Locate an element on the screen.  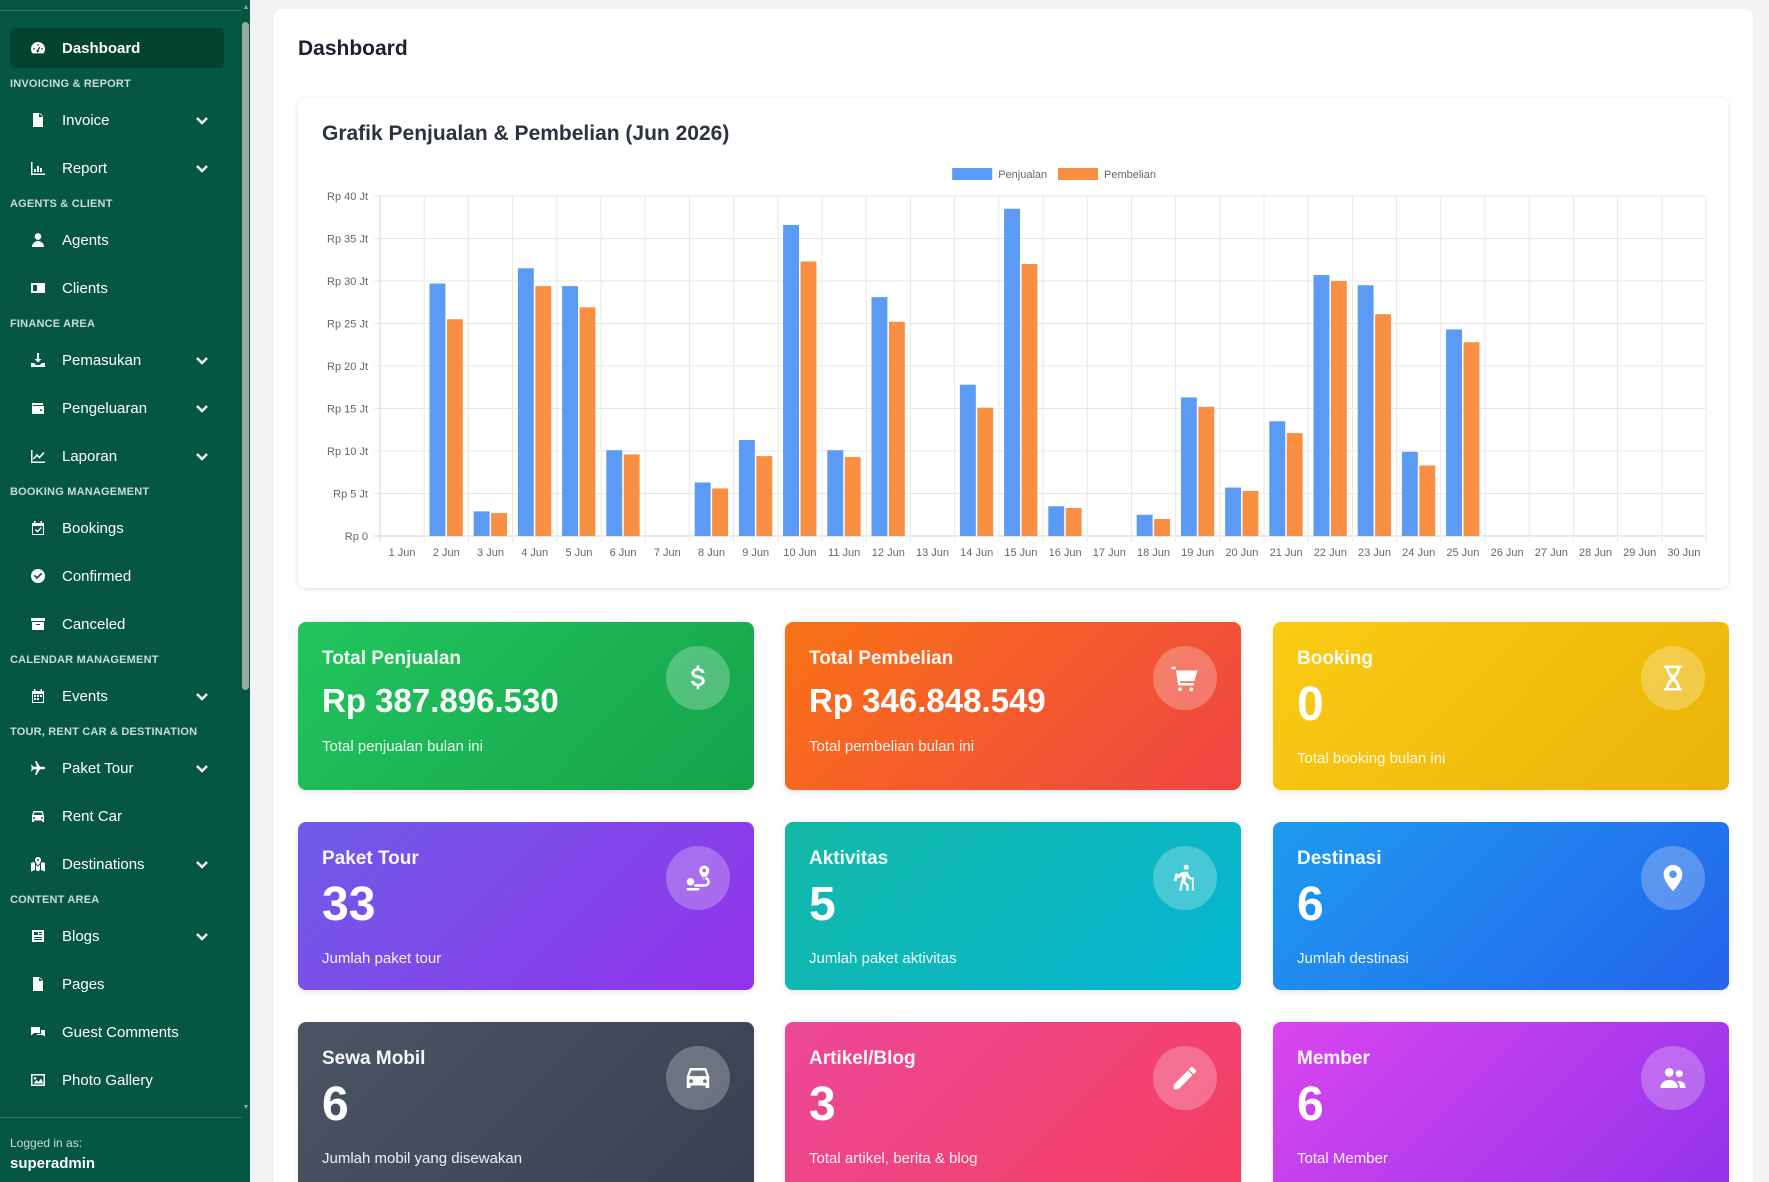
id-card-icon is located at coordinates (38, 288).